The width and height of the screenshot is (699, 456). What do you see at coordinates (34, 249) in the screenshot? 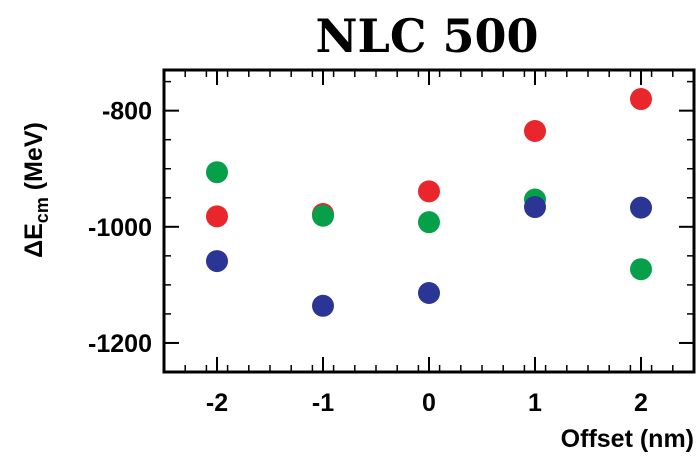
I see `y-axis-label-delta: Δ` at bounding box center [34, 249].